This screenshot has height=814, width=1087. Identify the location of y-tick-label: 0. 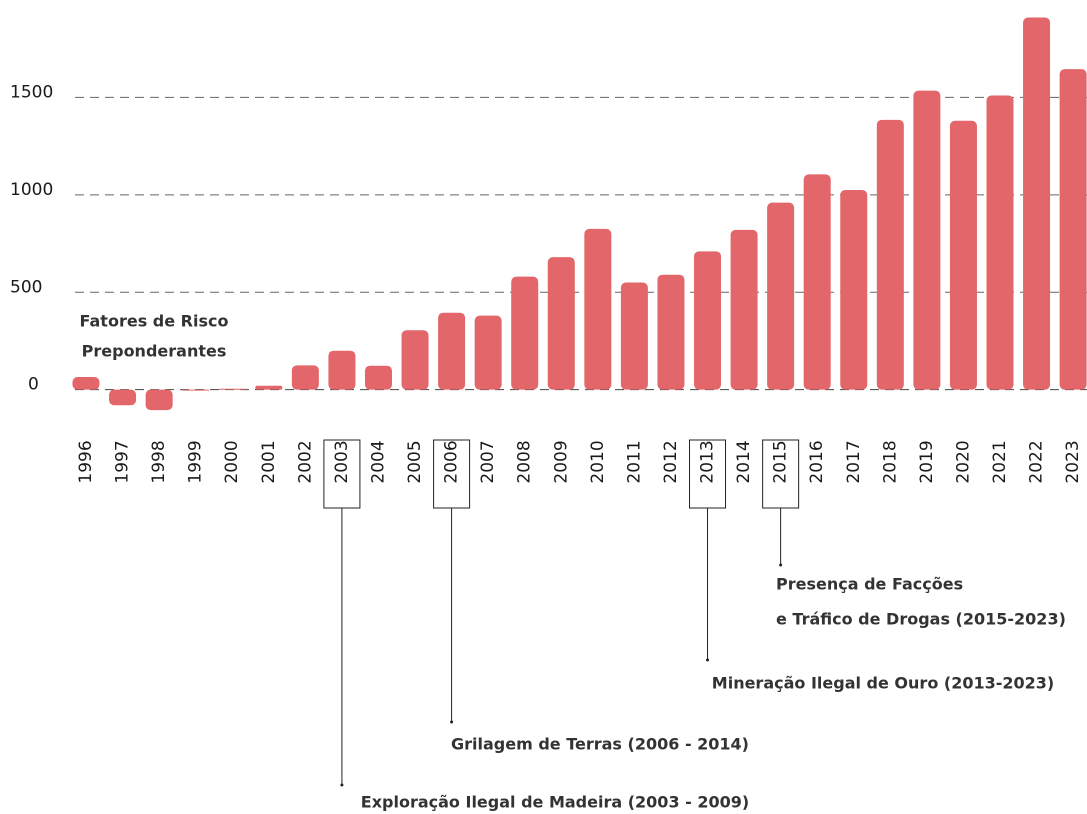
(33, 385).